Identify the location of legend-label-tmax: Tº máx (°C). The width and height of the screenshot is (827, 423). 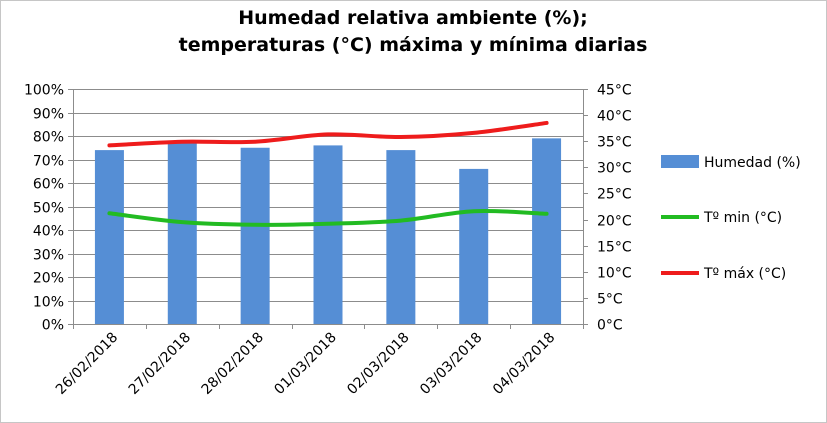
(744, 274).